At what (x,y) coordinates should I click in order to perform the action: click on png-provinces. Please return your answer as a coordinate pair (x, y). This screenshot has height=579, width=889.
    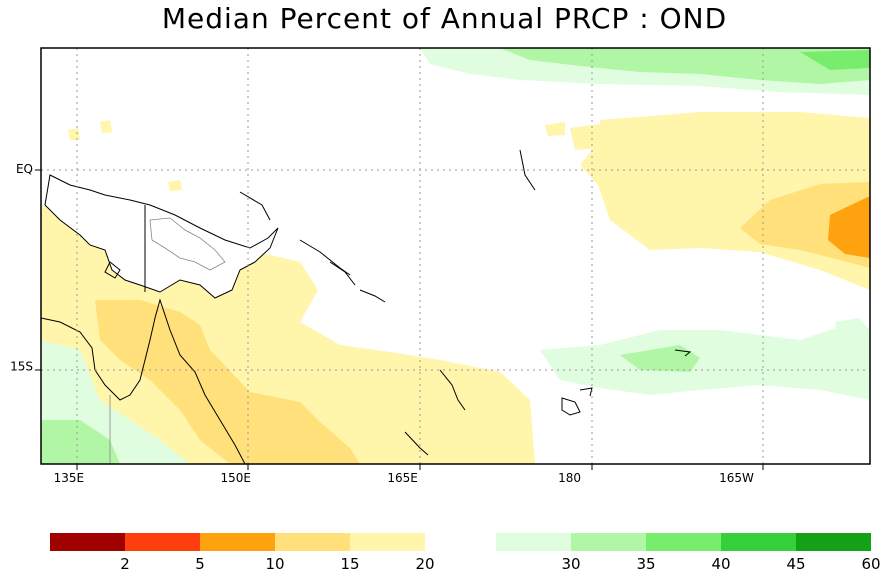
    Looking at the image, I should click on (187, 244).